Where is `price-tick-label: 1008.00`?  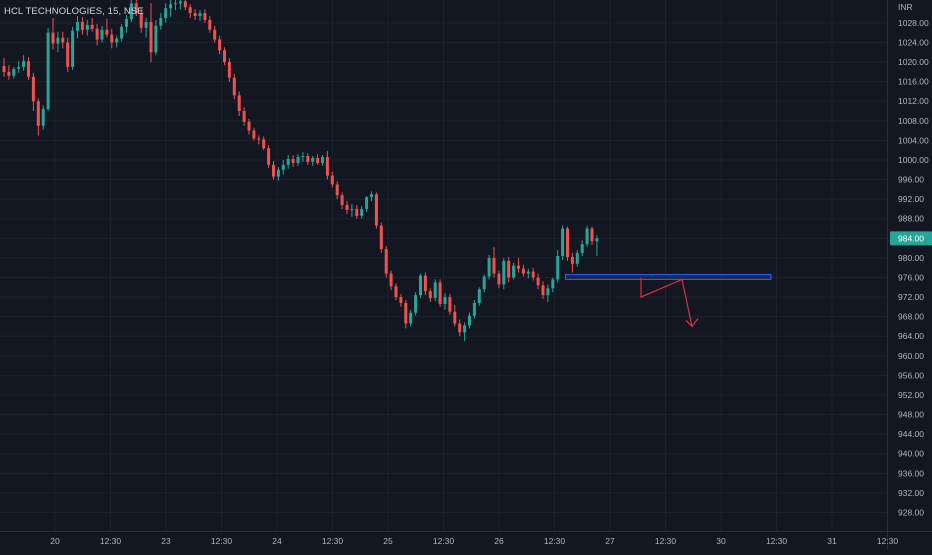 price-tick-label: 1008.00 is located at coordinates (913, 121).